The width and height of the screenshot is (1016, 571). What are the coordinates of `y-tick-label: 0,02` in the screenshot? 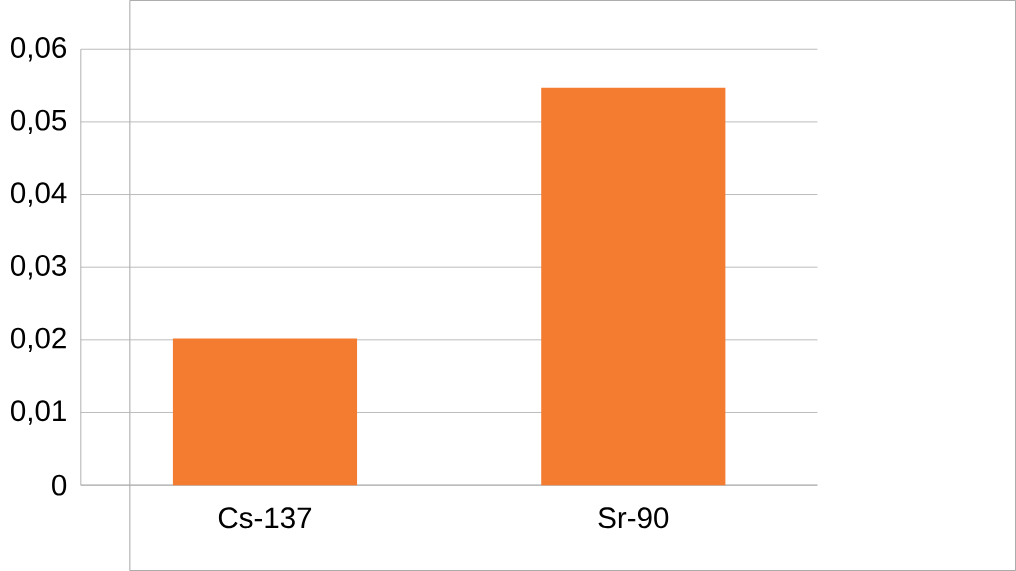 It's located at (38, 340).